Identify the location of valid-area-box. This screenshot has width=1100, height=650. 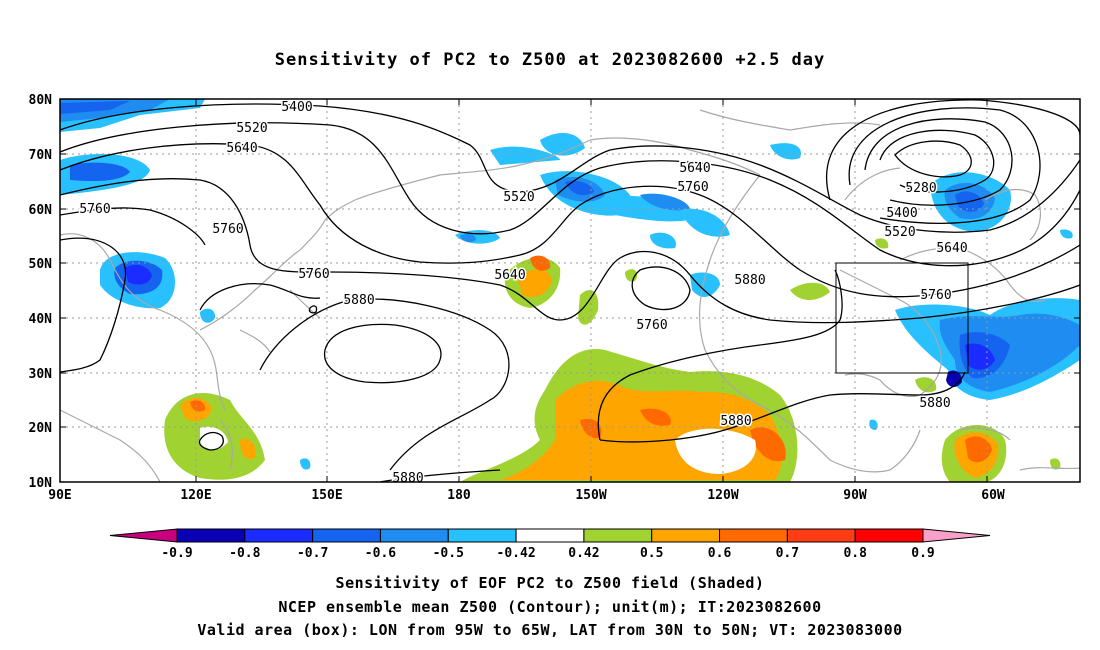
(902, 318).